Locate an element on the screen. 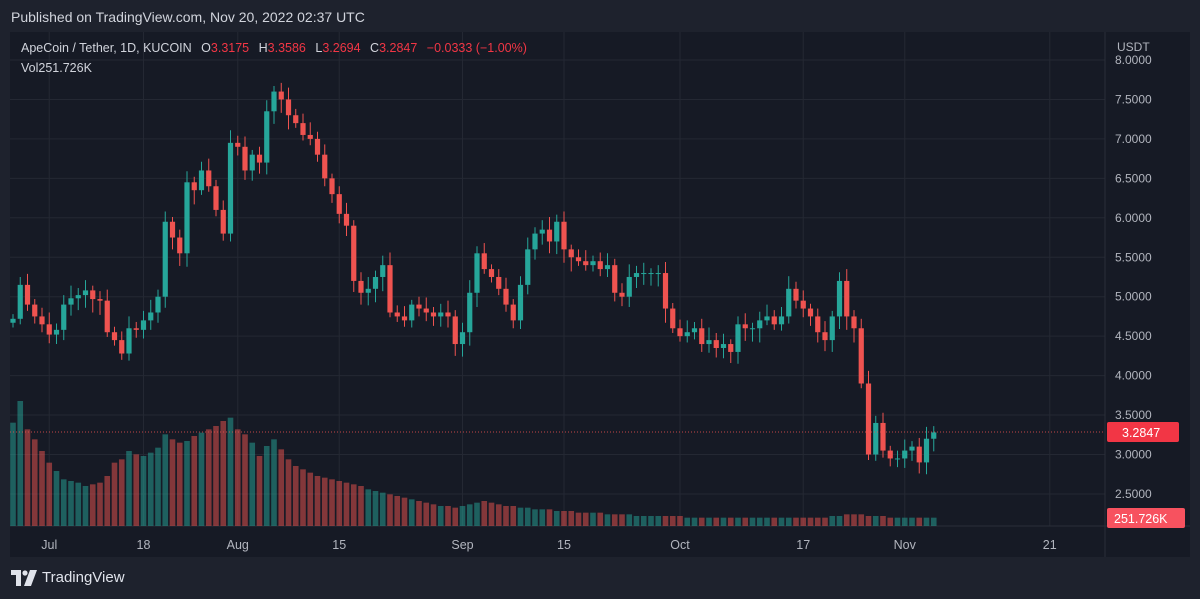 The height and width of the screenshot is (599, 1200). low-label: L is located at coordinates (319, 48).